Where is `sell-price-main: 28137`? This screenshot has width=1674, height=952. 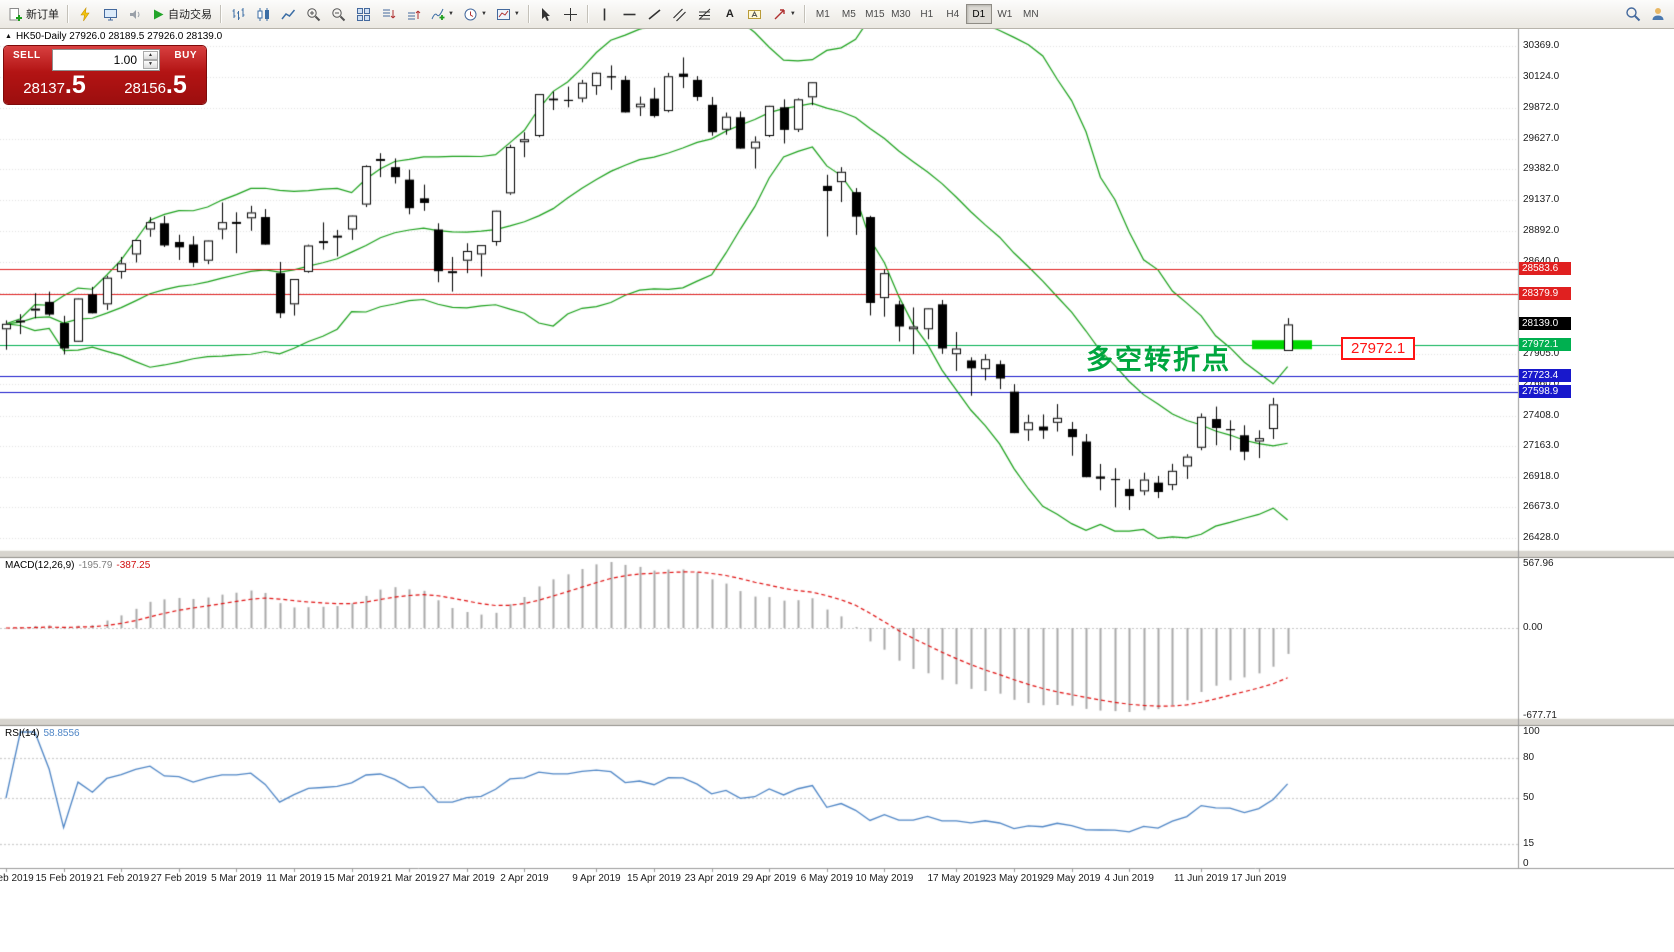 sell-price-main: 28137 is located at coordinates (44, 88).